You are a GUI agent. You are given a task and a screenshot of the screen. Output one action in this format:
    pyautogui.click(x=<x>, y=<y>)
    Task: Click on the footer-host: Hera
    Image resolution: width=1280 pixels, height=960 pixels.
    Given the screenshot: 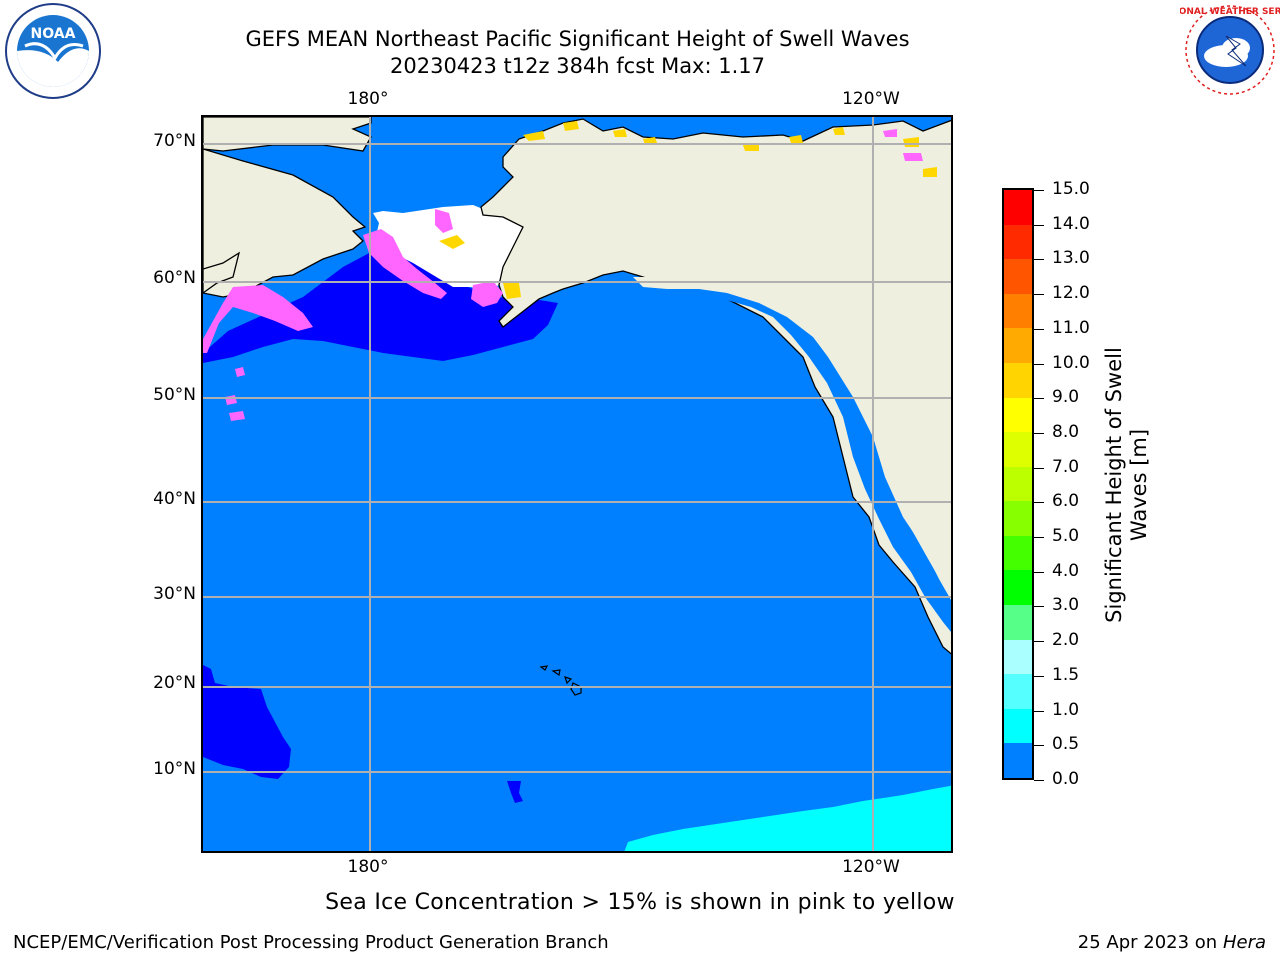 What is the action you would take?
    pyautogui.click(x=1244, y=942)
    